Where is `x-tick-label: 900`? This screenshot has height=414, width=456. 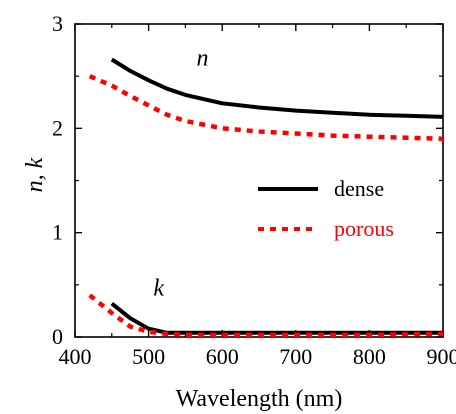 x-tick-label: 900 is located at coordinates (441, 356).